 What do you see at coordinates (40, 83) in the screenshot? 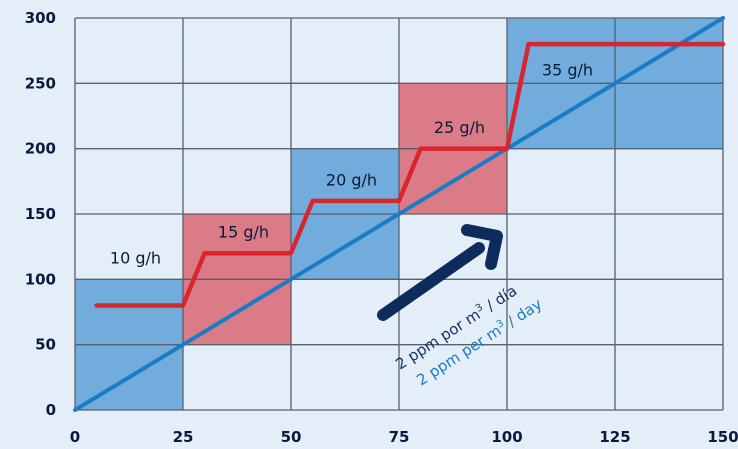
I see `y-tick-label-5: 250` at bounding box center [40, 83].